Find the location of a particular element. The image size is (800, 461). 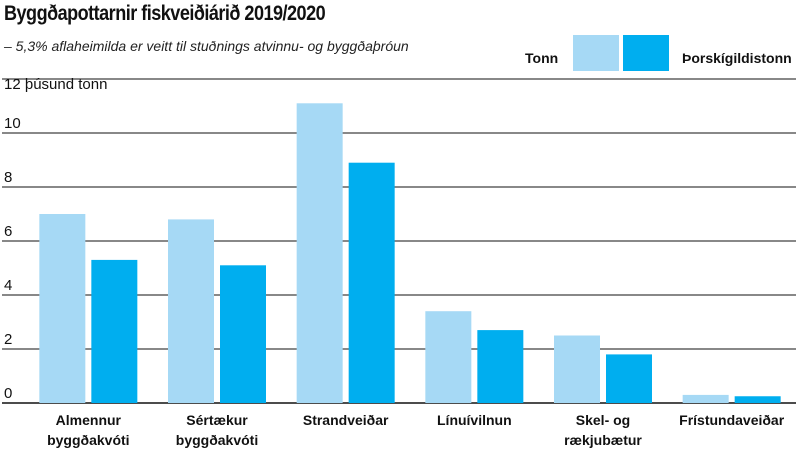

legend-swatch-tonn is located at coordinates (596, 53).